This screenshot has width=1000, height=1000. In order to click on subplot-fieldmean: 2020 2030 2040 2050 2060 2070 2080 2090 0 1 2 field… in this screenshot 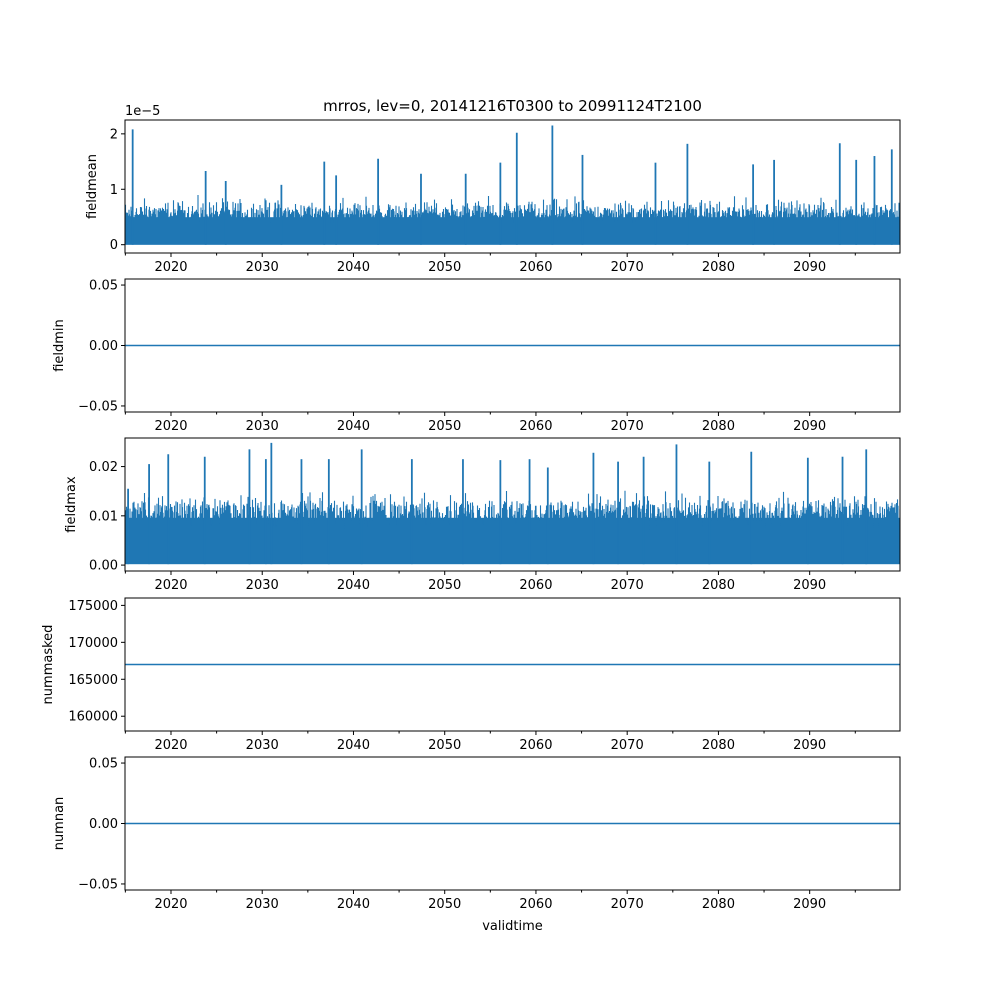, I will do `click(493, 189)`.